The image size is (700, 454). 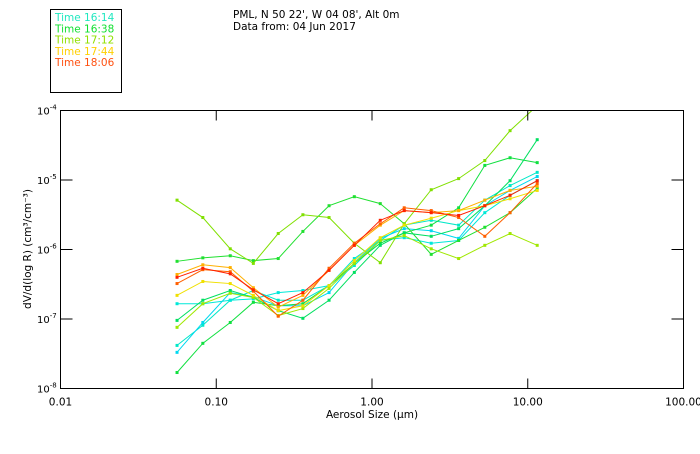 What do you see at coordinates (47, 389) in the screenshot?
I see `y-tick-label: 10⁻⁸` at bounding box center [47, 389].